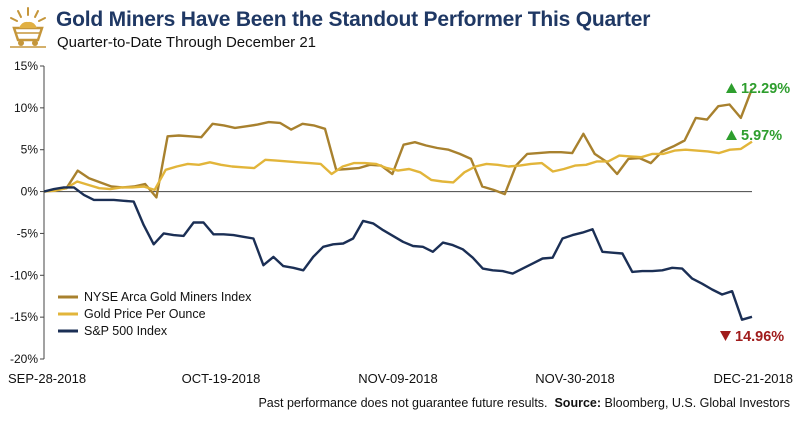 The height and width of the screenshot is (424, 801). Describe the element at coordinates (755, 213) in the screenshot. I see `chart-end-labels: 12.29% 5.97% 14.96%` at that location.